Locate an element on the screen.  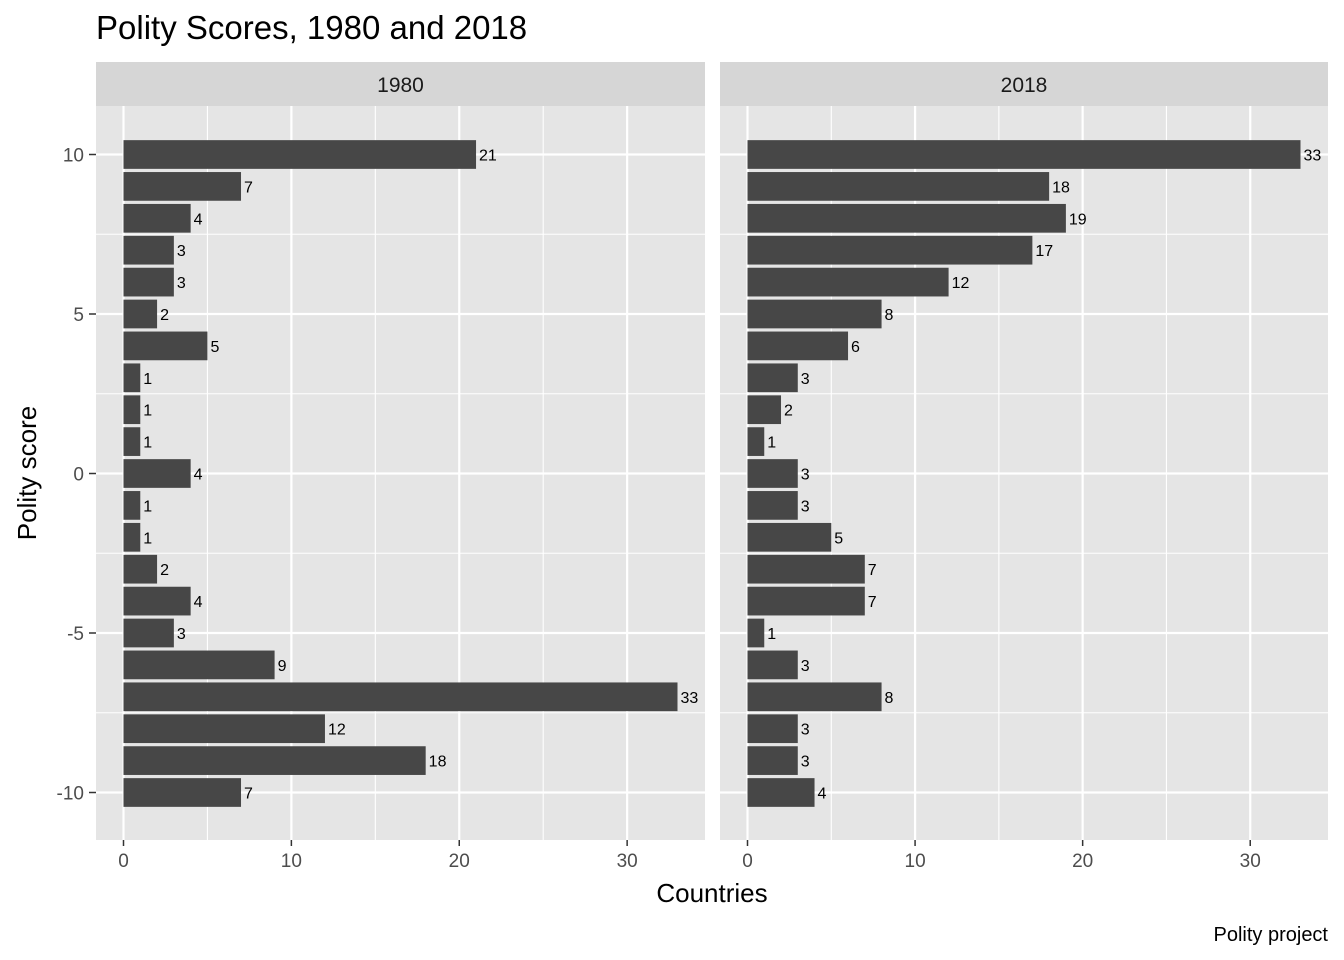
bar-2018-score--4 is located at coordinates (806, 601).